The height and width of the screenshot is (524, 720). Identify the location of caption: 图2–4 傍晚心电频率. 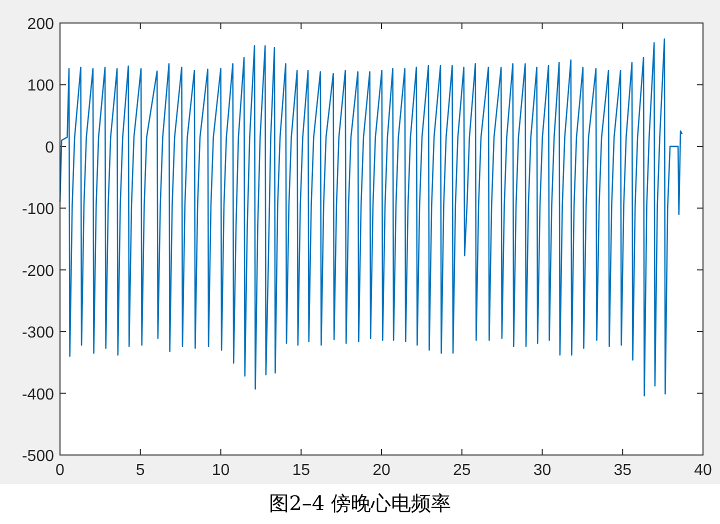
(360, 503).